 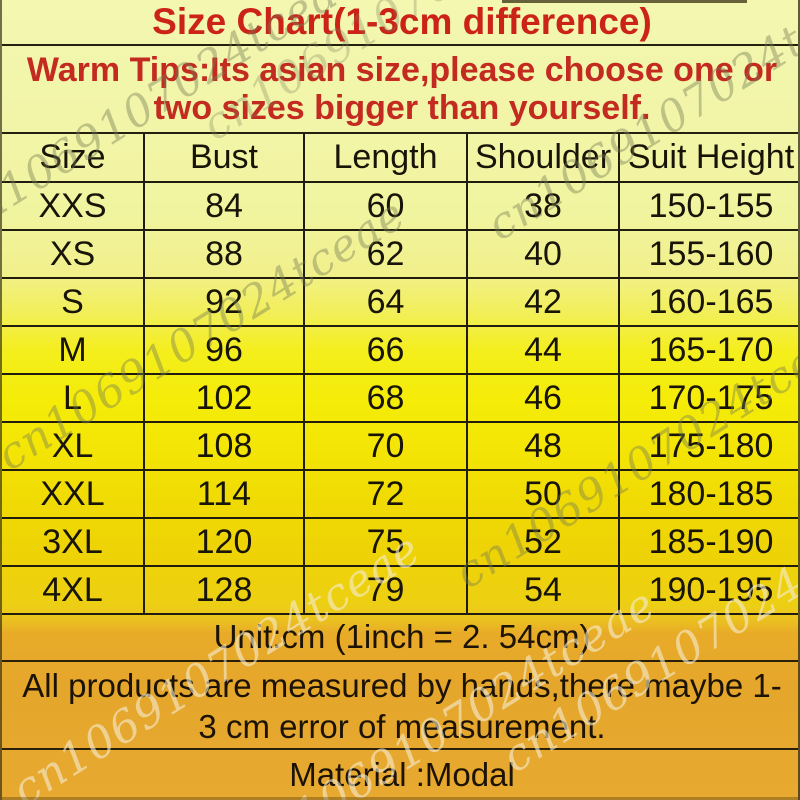 I want to click on table-cell: 60, so click(x=385, y=206).